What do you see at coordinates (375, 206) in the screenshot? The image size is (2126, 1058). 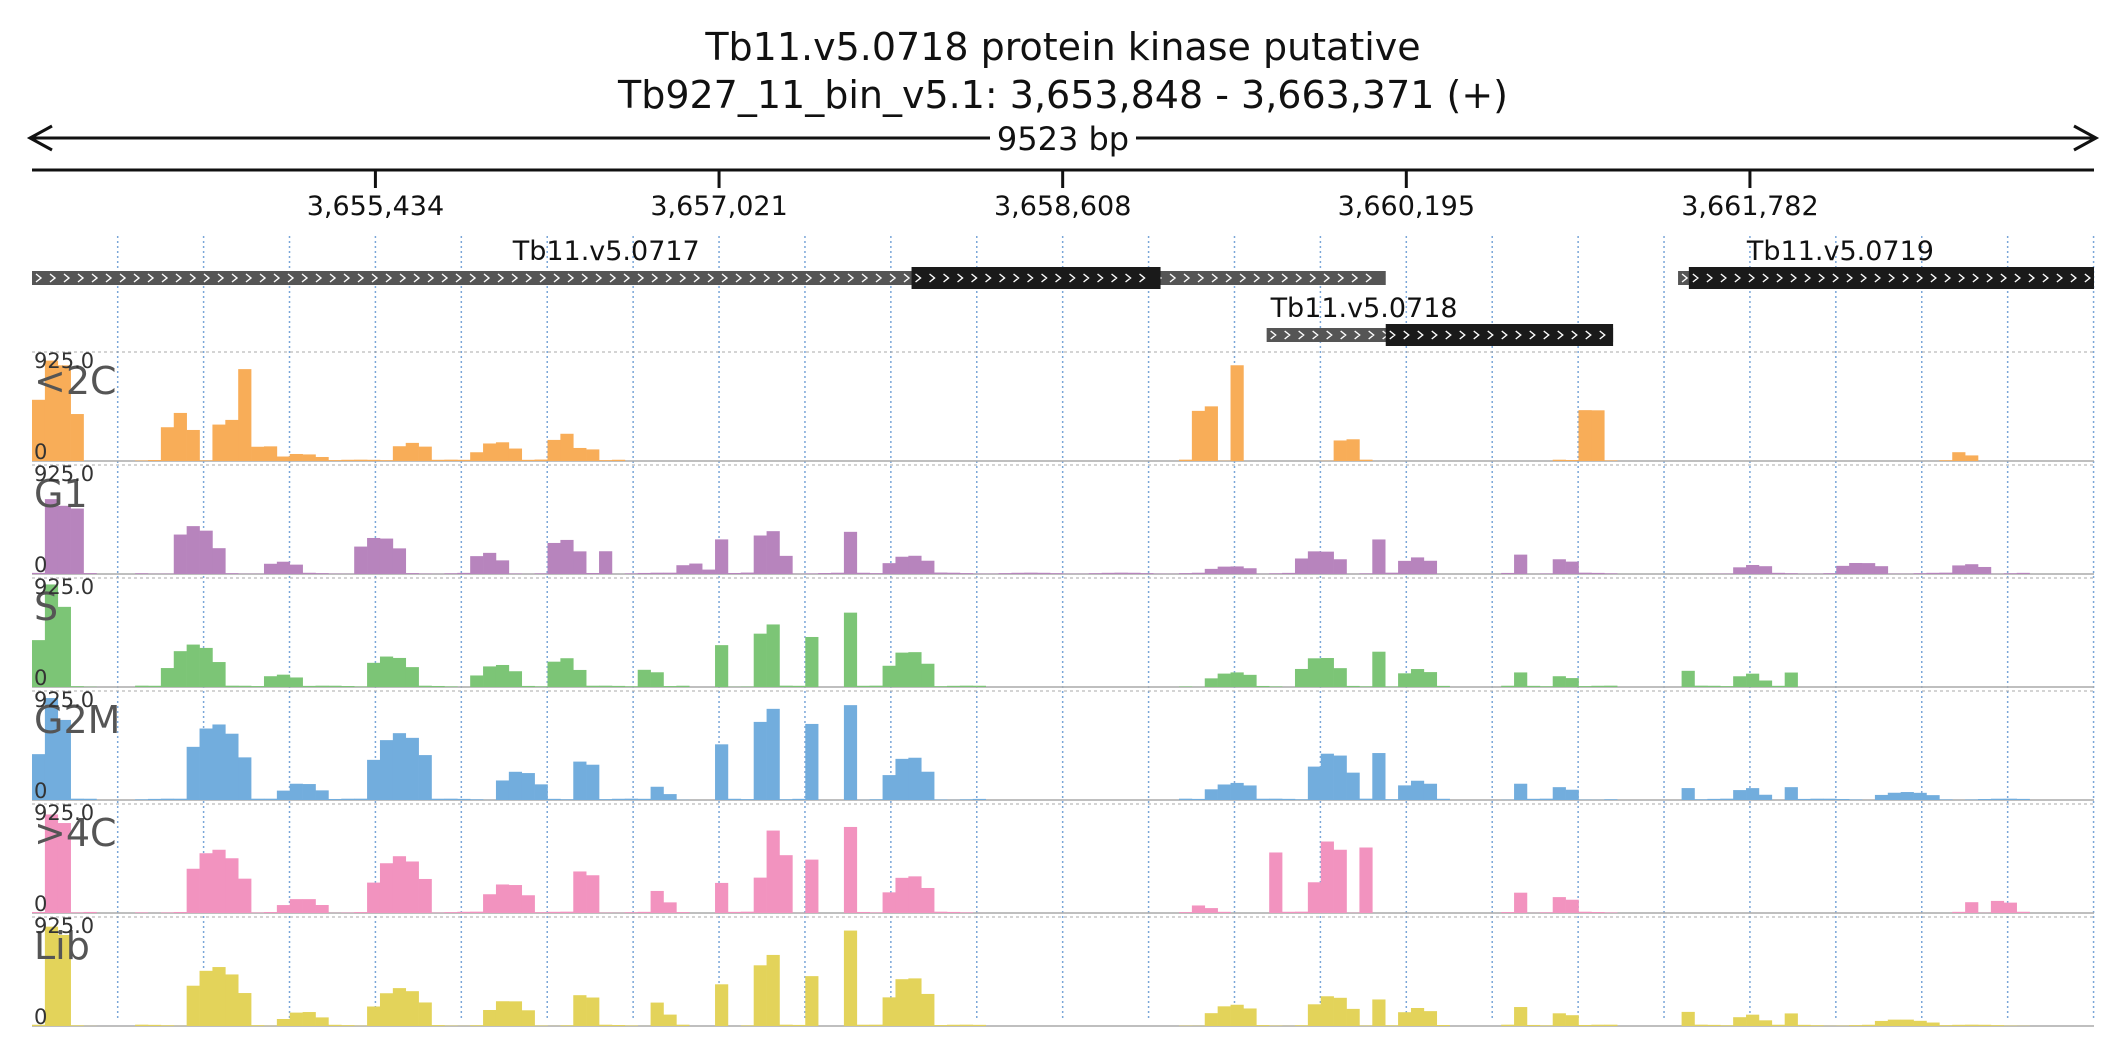 I see `tick-label: 3,655,434` at bounding box center [375, 206].